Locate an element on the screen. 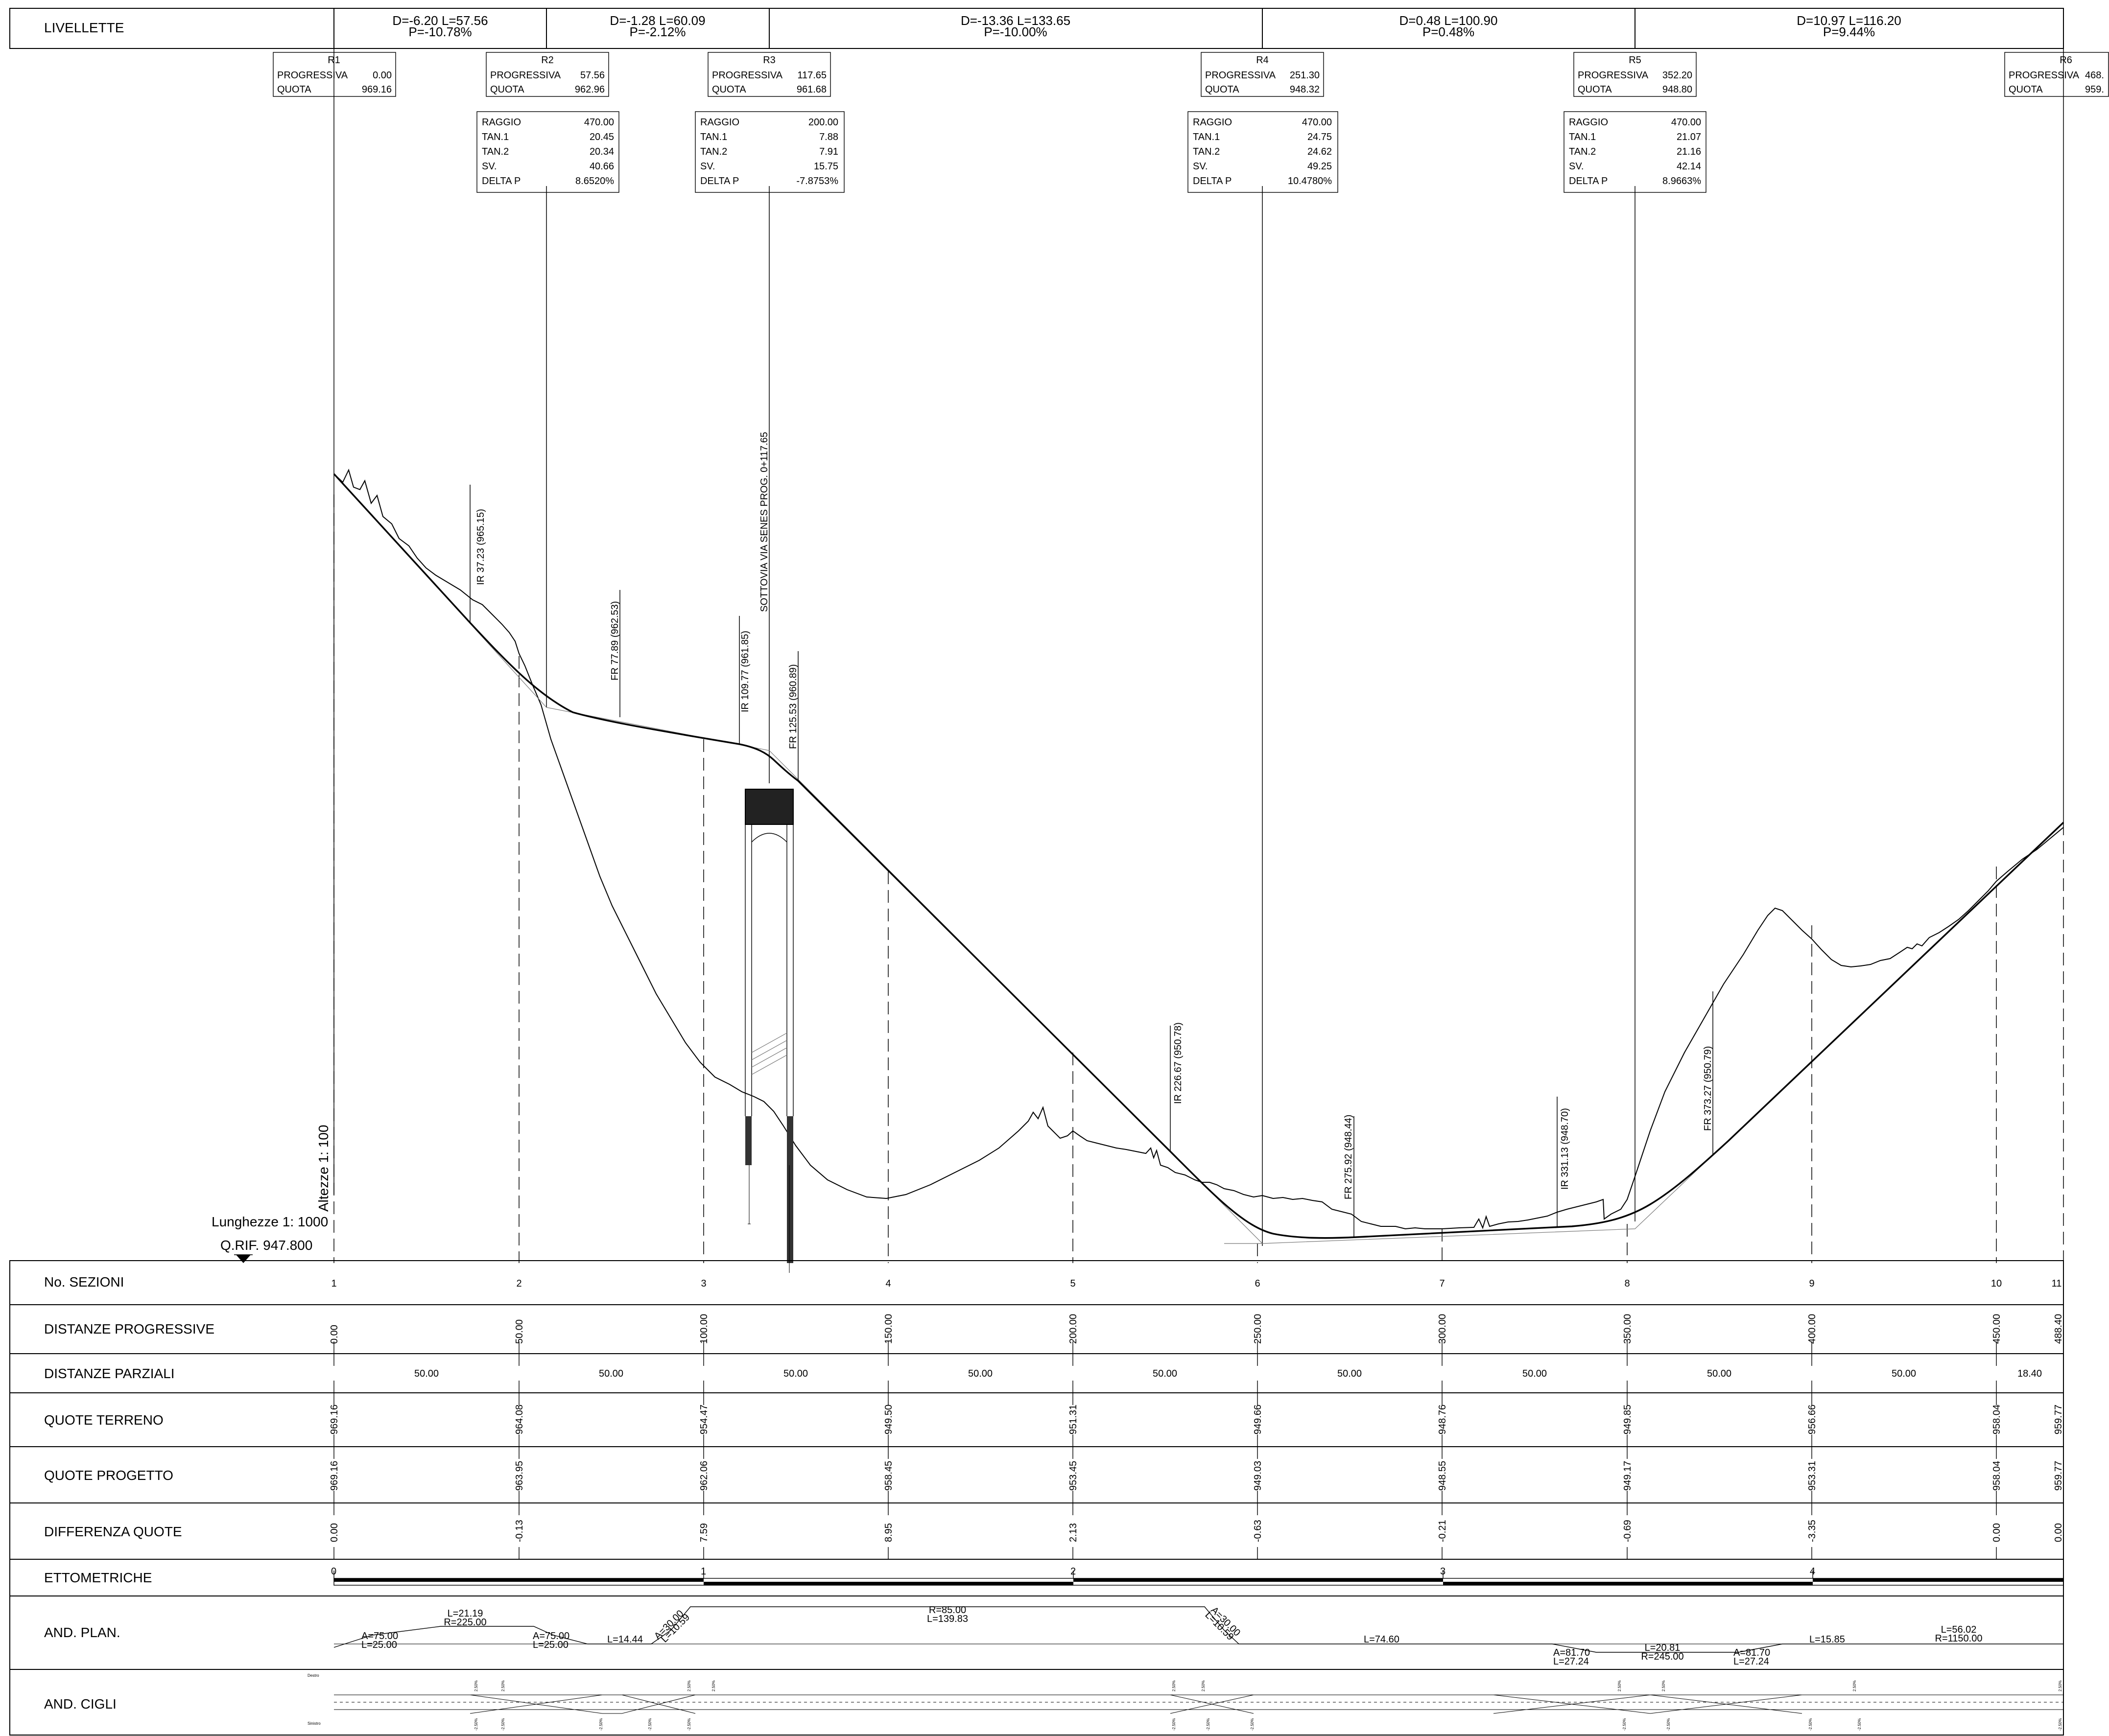 This screenshot has width=2109, height=1736. curve-r2-value-2: 20.45 is located at coordinates (602, 137).